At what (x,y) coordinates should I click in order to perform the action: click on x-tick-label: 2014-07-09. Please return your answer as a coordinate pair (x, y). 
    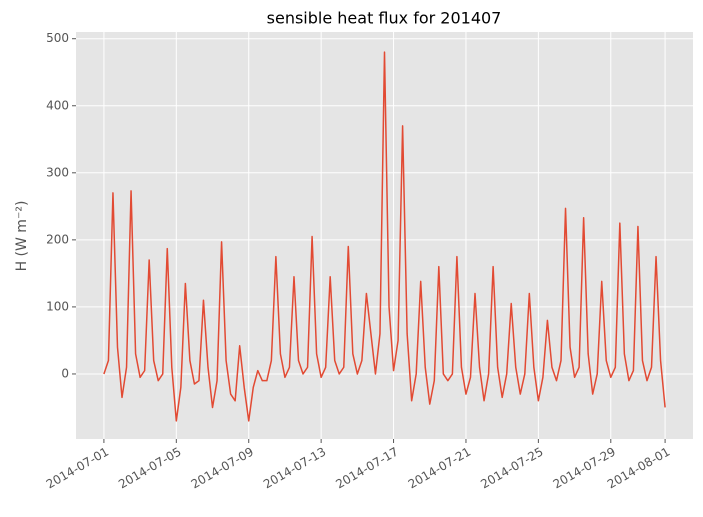
    Looking at the image, I should click on (222, 468).